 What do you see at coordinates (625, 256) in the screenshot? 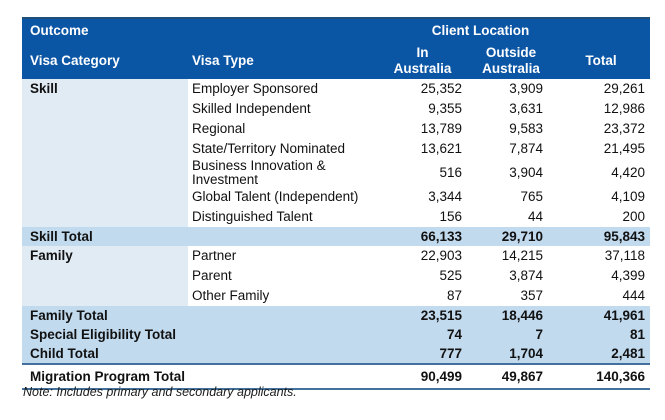
I see `value-total: 37,118` at bounding box center [625, 256].